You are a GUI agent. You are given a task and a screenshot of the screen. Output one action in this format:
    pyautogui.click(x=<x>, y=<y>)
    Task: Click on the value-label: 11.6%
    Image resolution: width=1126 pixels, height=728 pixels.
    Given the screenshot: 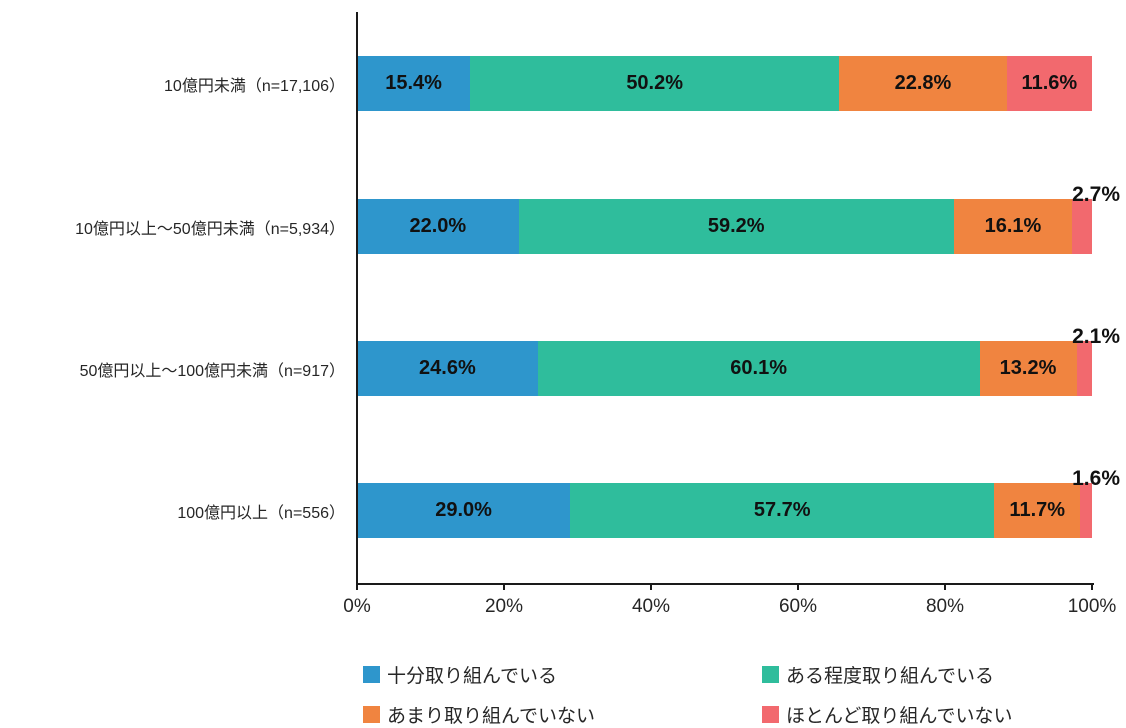 What is the action you would take?
    pyautogui.click(x=1049, y=83)
    